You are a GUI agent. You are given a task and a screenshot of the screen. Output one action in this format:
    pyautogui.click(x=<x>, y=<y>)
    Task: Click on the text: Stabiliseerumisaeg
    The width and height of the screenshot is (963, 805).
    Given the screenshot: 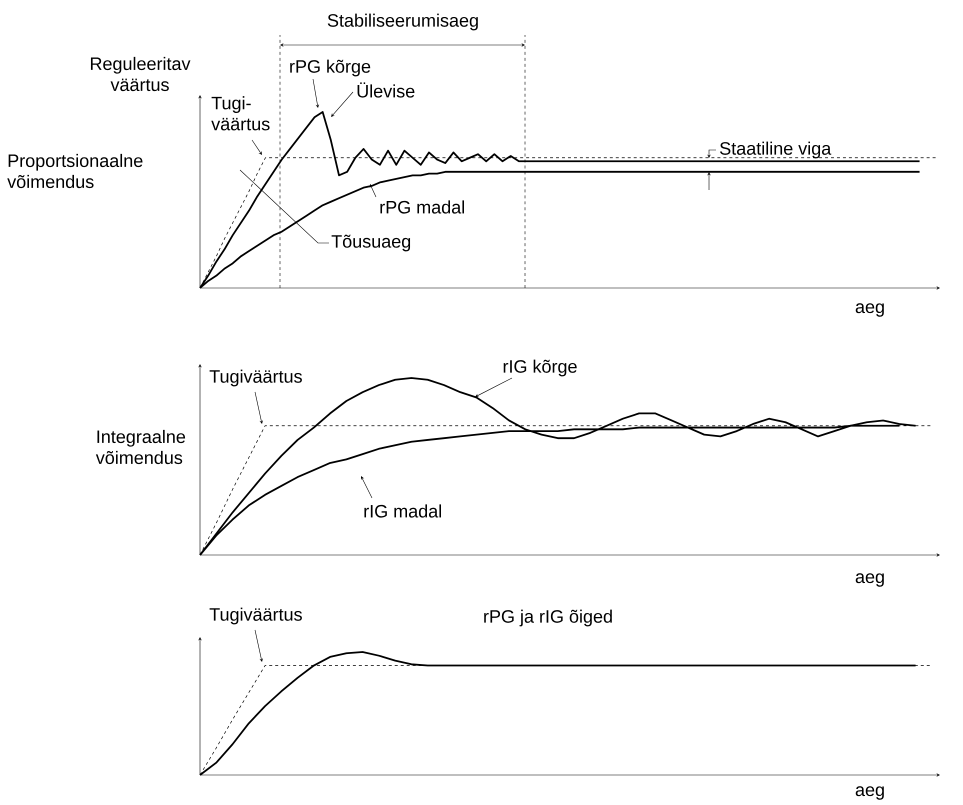 What is the action you would take?
    pyautogui.click(x=403, y=22)
    